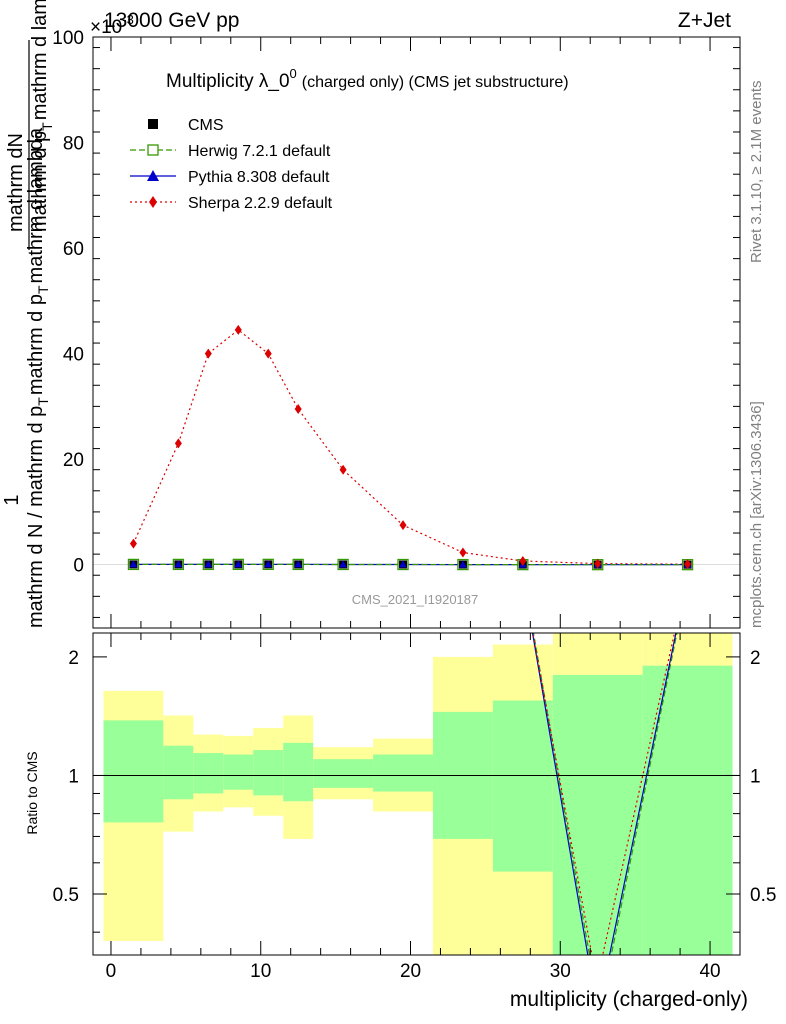 The image size is (786, 1024). I want to click on legend-pythia-marker, so click(153, 175).